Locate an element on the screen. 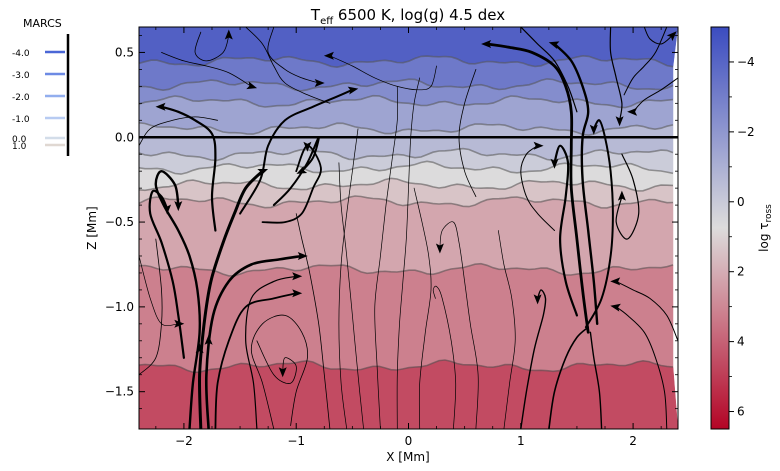 This screenshot has height=471, width=780. colorbar-tick-label: 0 is located at coordinates (741, 202).